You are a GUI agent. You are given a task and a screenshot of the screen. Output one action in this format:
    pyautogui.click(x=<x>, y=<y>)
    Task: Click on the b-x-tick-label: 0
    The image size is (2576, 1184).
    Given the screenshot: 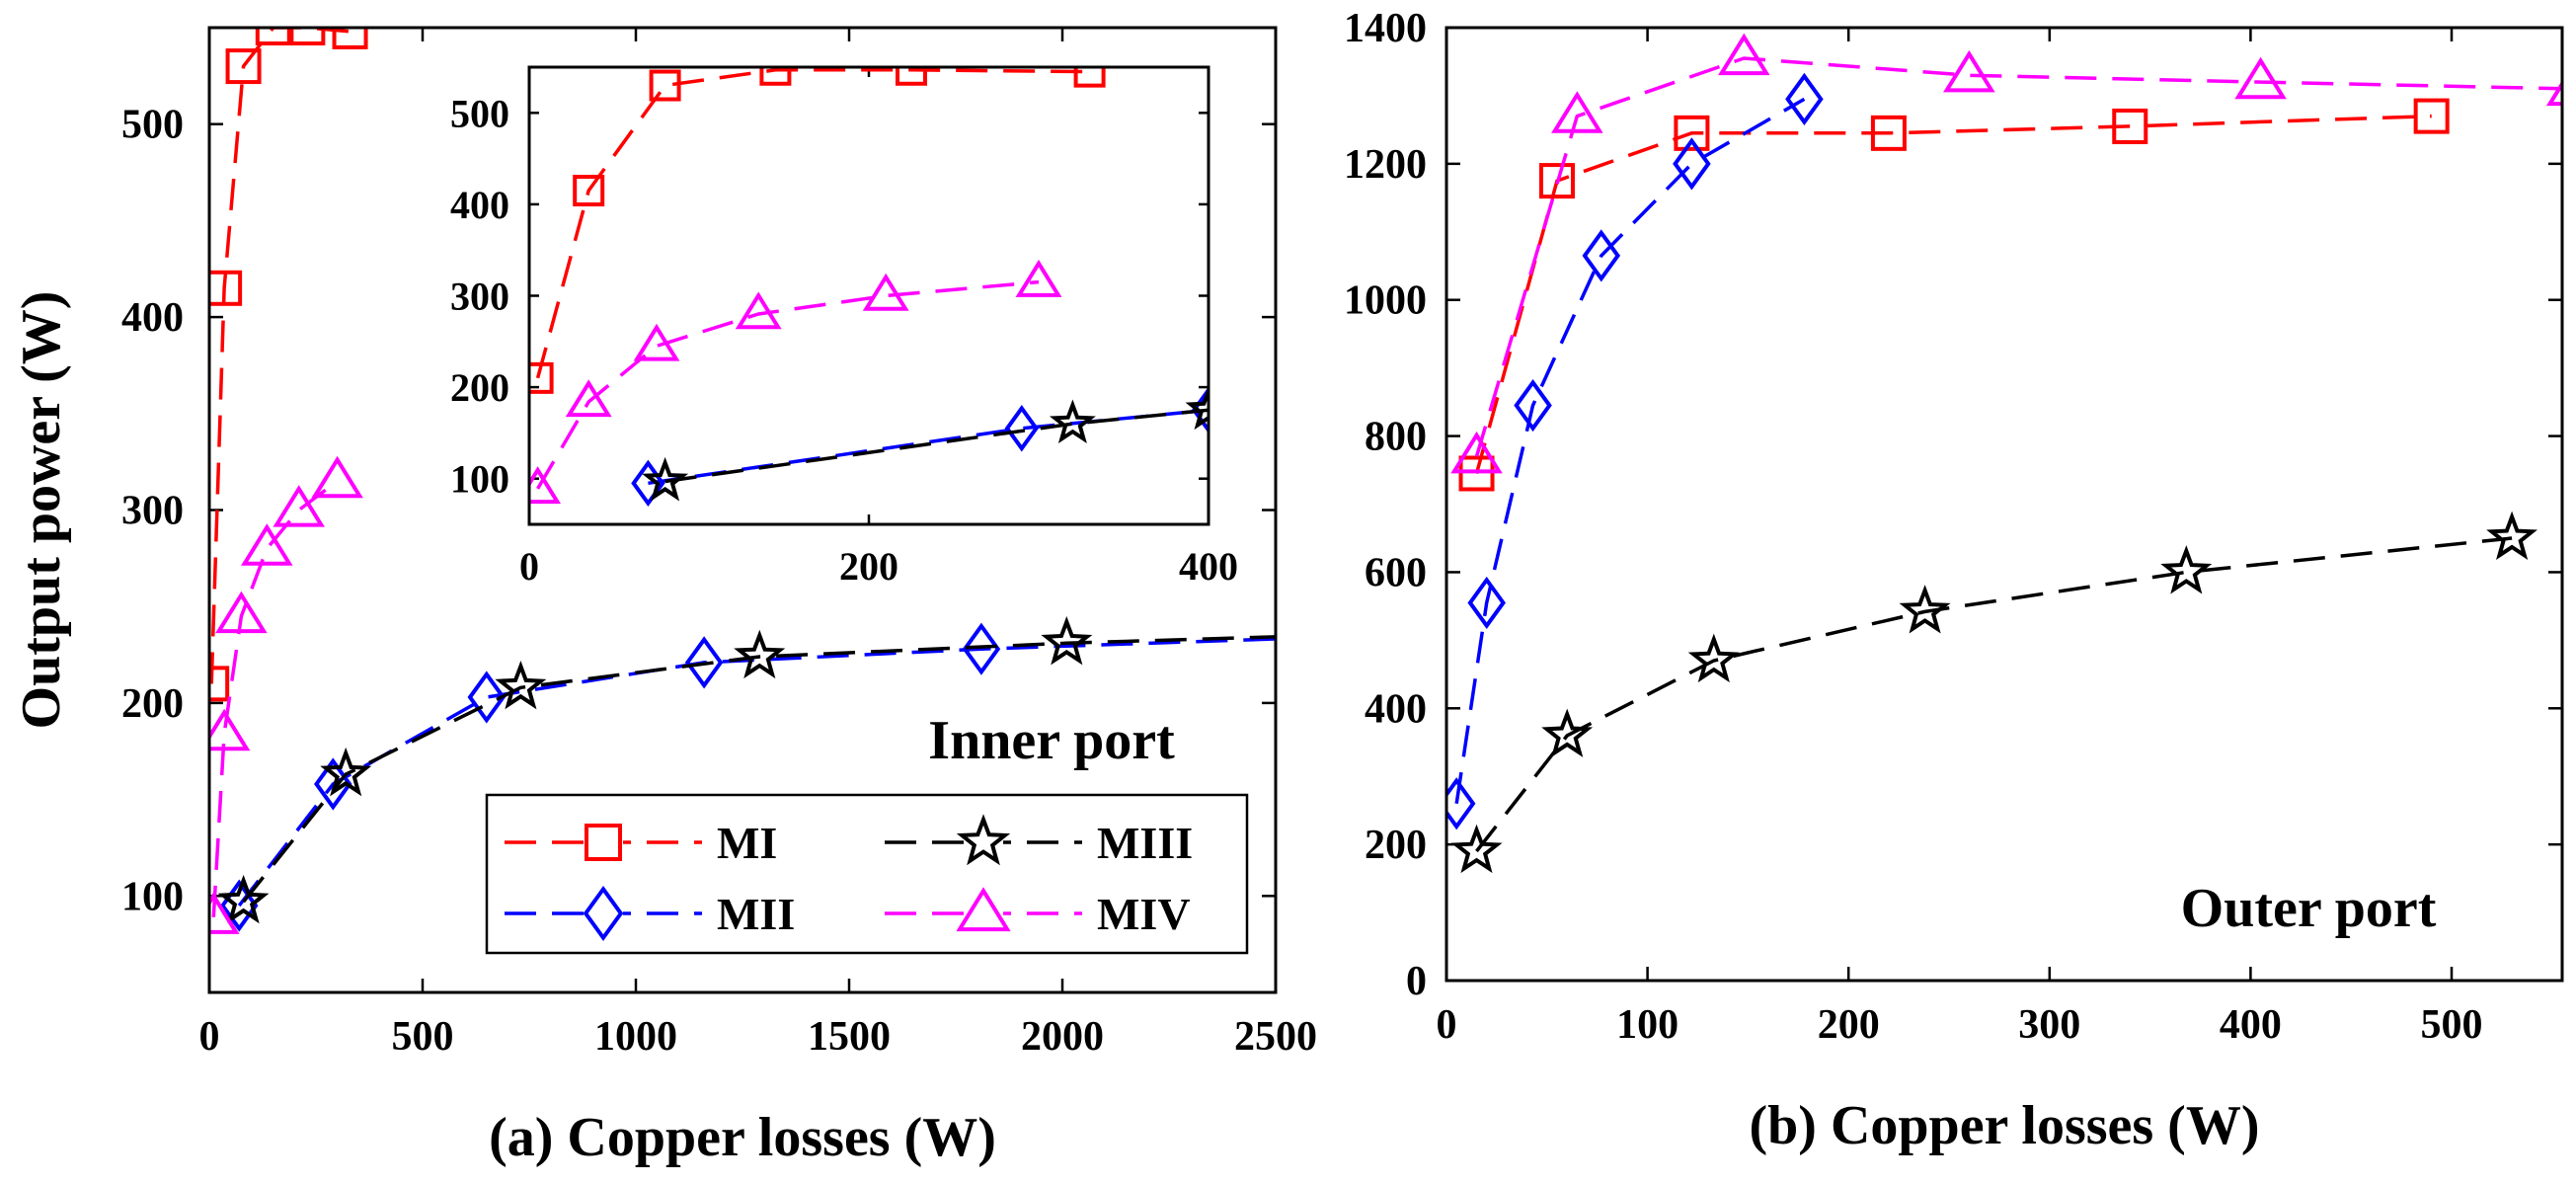 What is the action you would take?
    pyautogui.click(x=1447, y=1025)
    